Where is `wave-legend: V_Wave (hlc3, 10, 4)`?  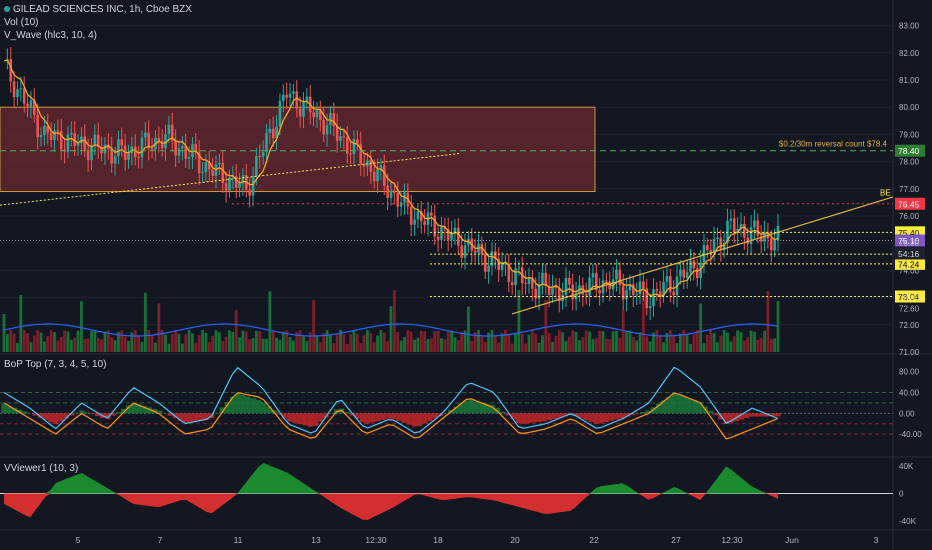
wave-legend: V_Wave (hlc3, 10, 4) is located at coordinates (51, 35).